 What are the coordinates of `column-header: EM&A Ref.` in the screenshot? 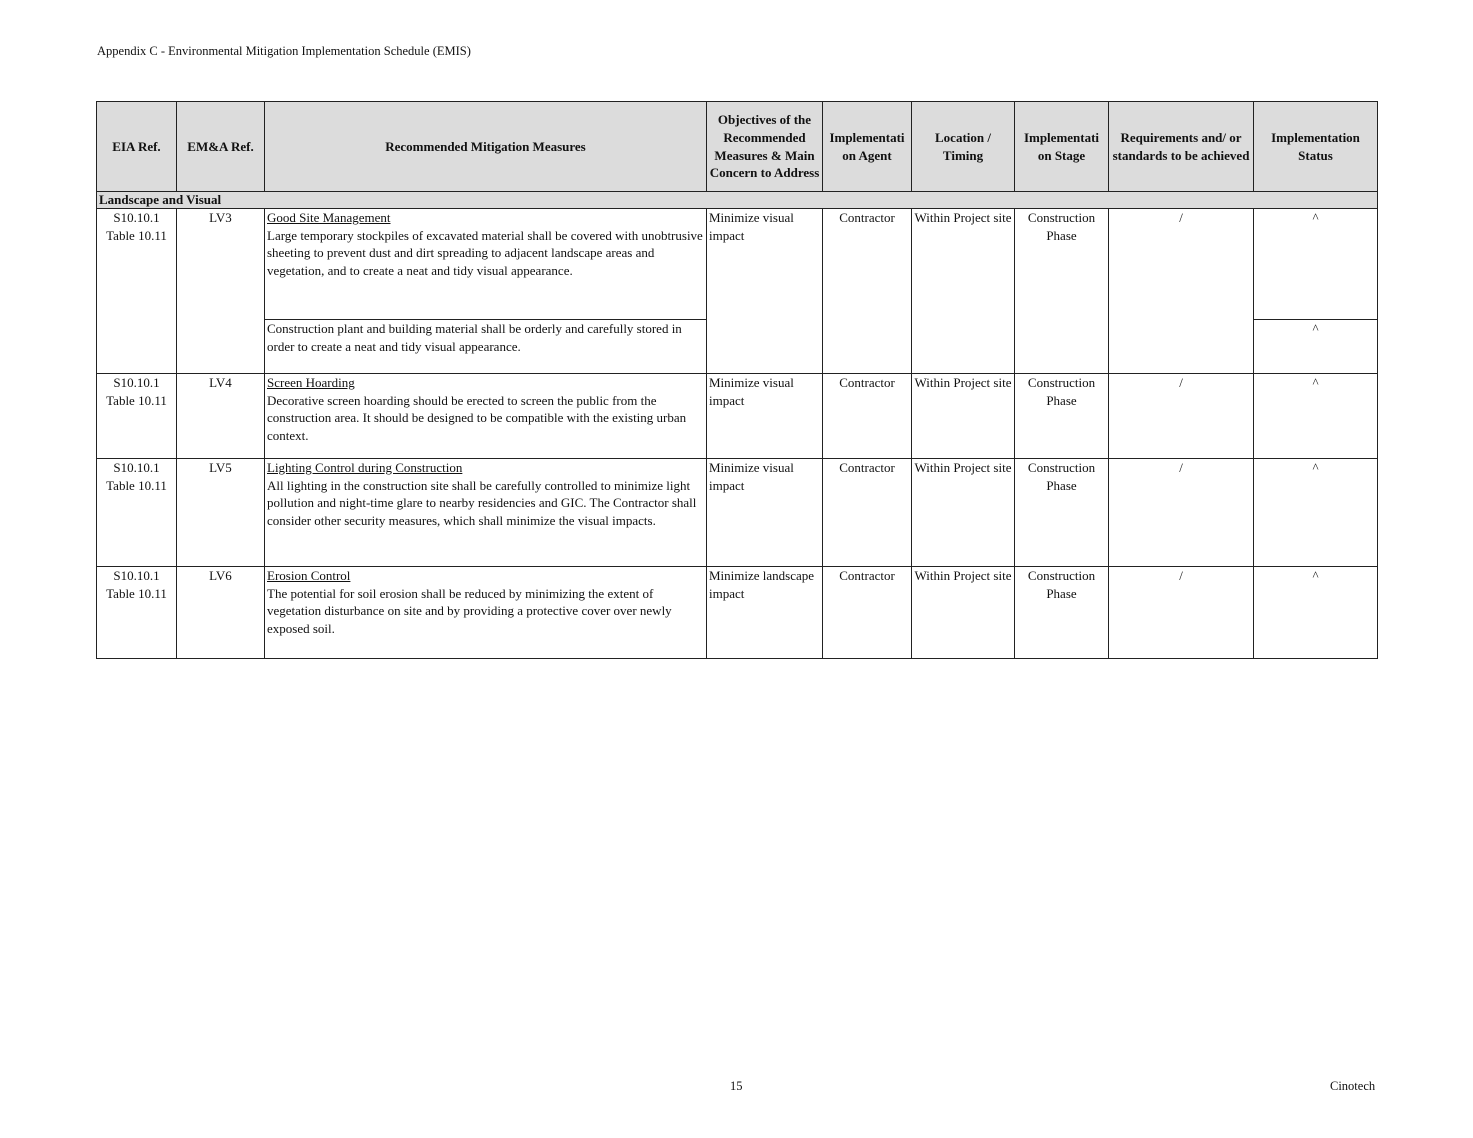 It's located at (220, 146).